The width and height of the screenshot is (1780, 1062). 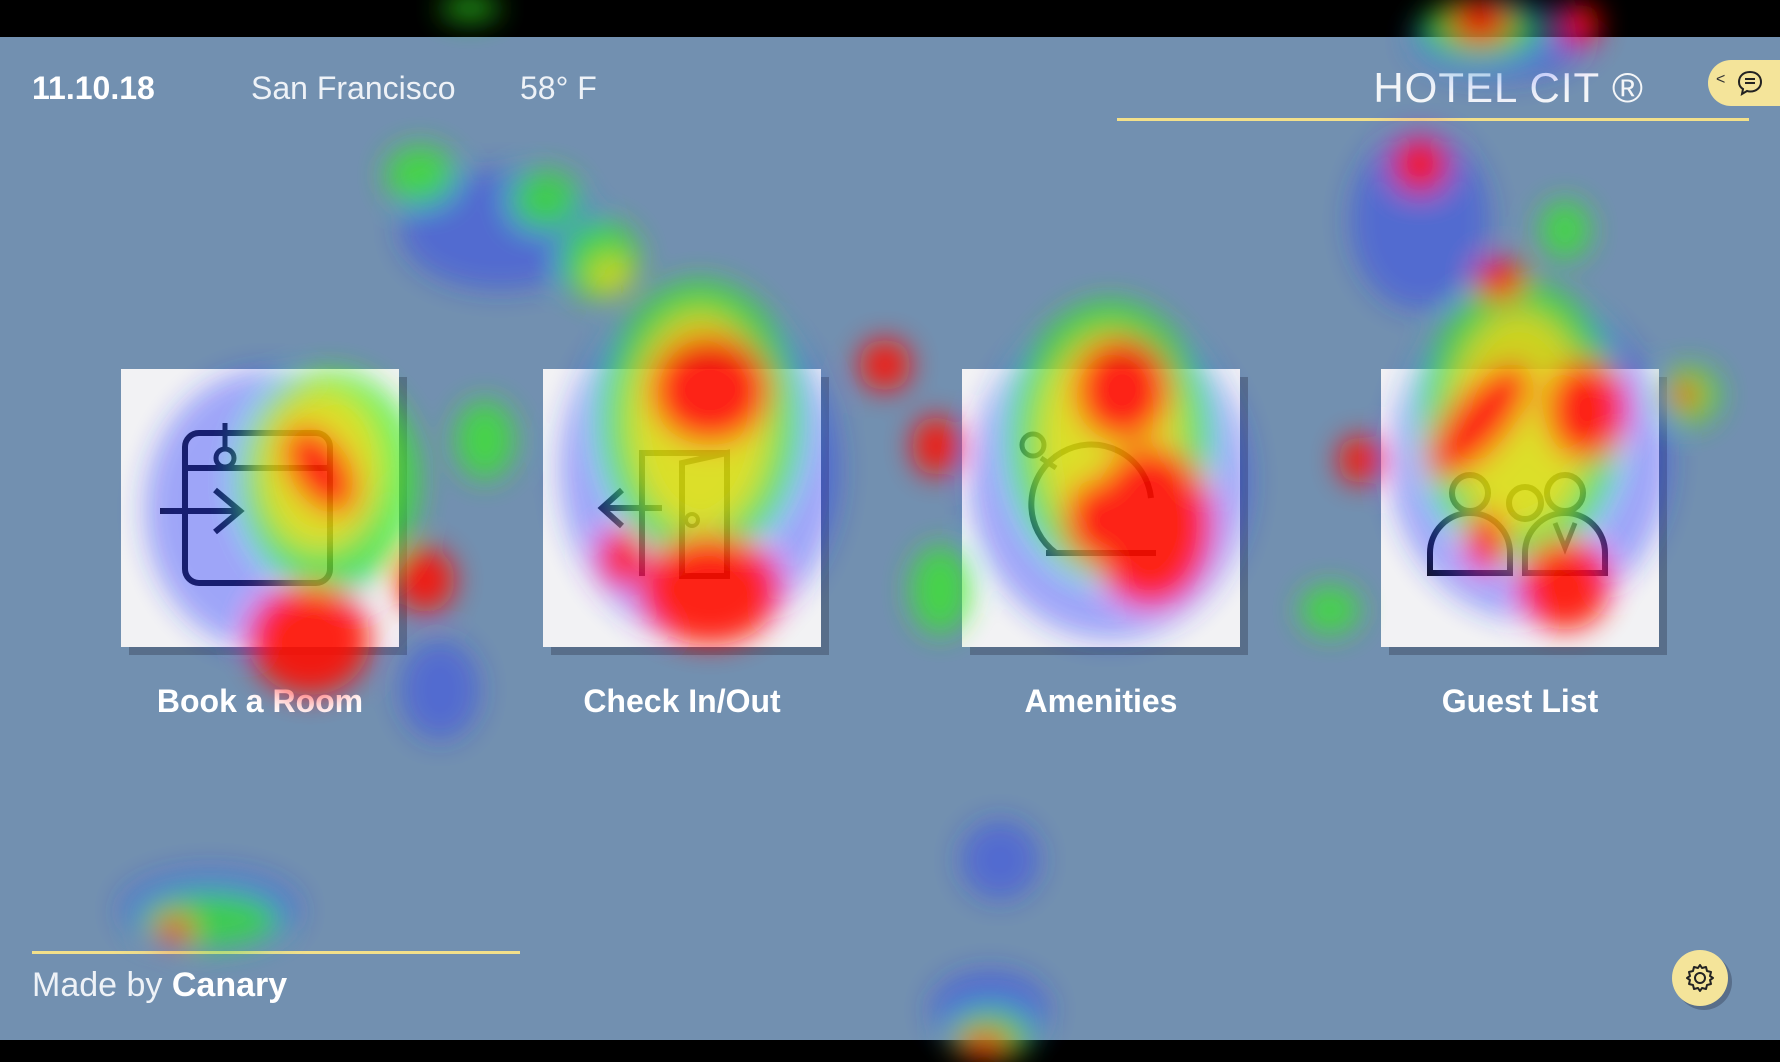 What do you see at coordinates (276, 952) in the screenshot?
I see `footer-divider` at bounding box center [276, 952].